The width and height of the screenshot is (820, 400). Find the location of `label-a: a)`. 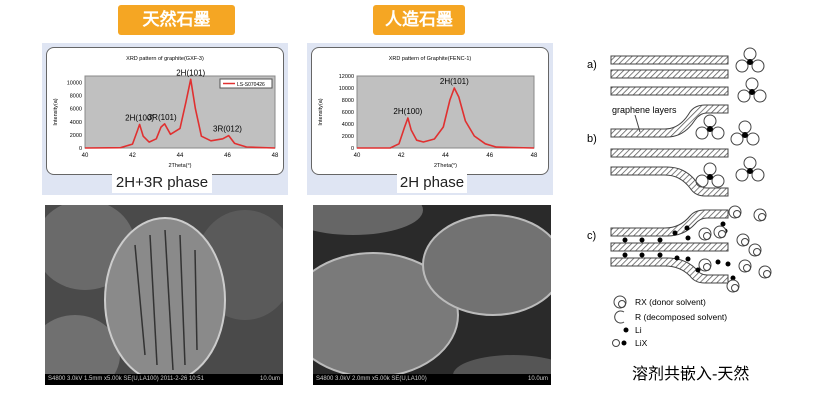

label-a: a) is located at coordinates (592, 65).